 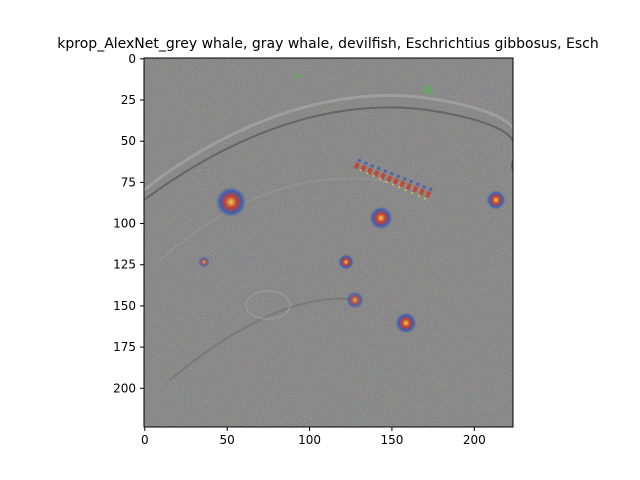 What do you see at coordinates (474, 440) in the screenshot?
I see `x-tick-label: 200` at bounding box center [474, 440].